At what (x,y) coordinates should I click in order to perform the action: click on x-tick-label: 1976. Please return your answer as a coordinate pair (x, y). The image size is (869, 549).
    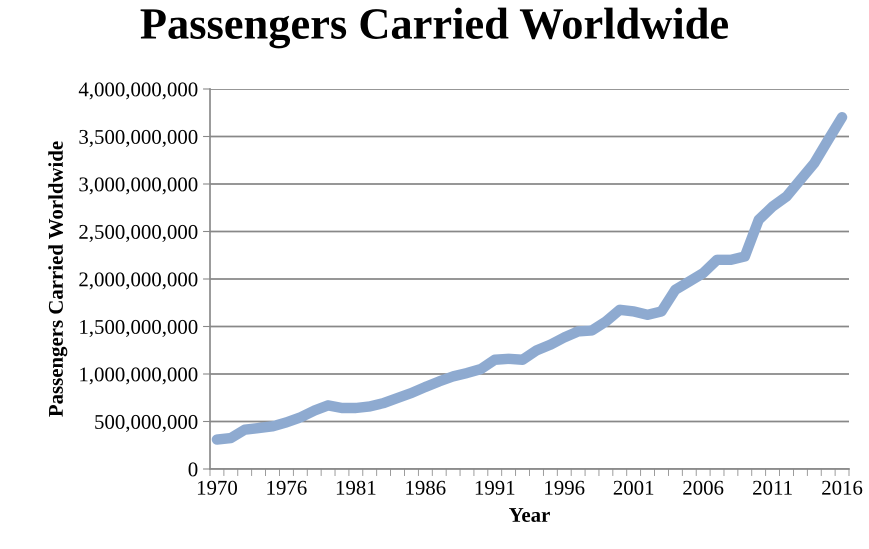
    Looking at the image, I should click on (287, 487).